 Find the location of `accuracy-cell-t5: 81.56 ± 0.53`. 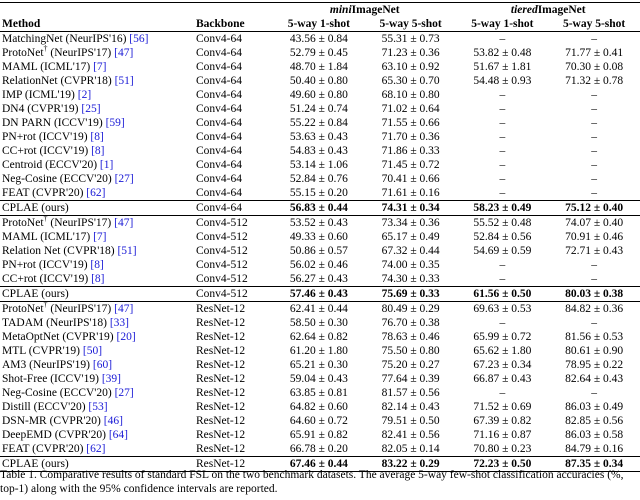

accuracy-cell-t5: 81.56 ± 0.53 is located at coordinates (594, 337).